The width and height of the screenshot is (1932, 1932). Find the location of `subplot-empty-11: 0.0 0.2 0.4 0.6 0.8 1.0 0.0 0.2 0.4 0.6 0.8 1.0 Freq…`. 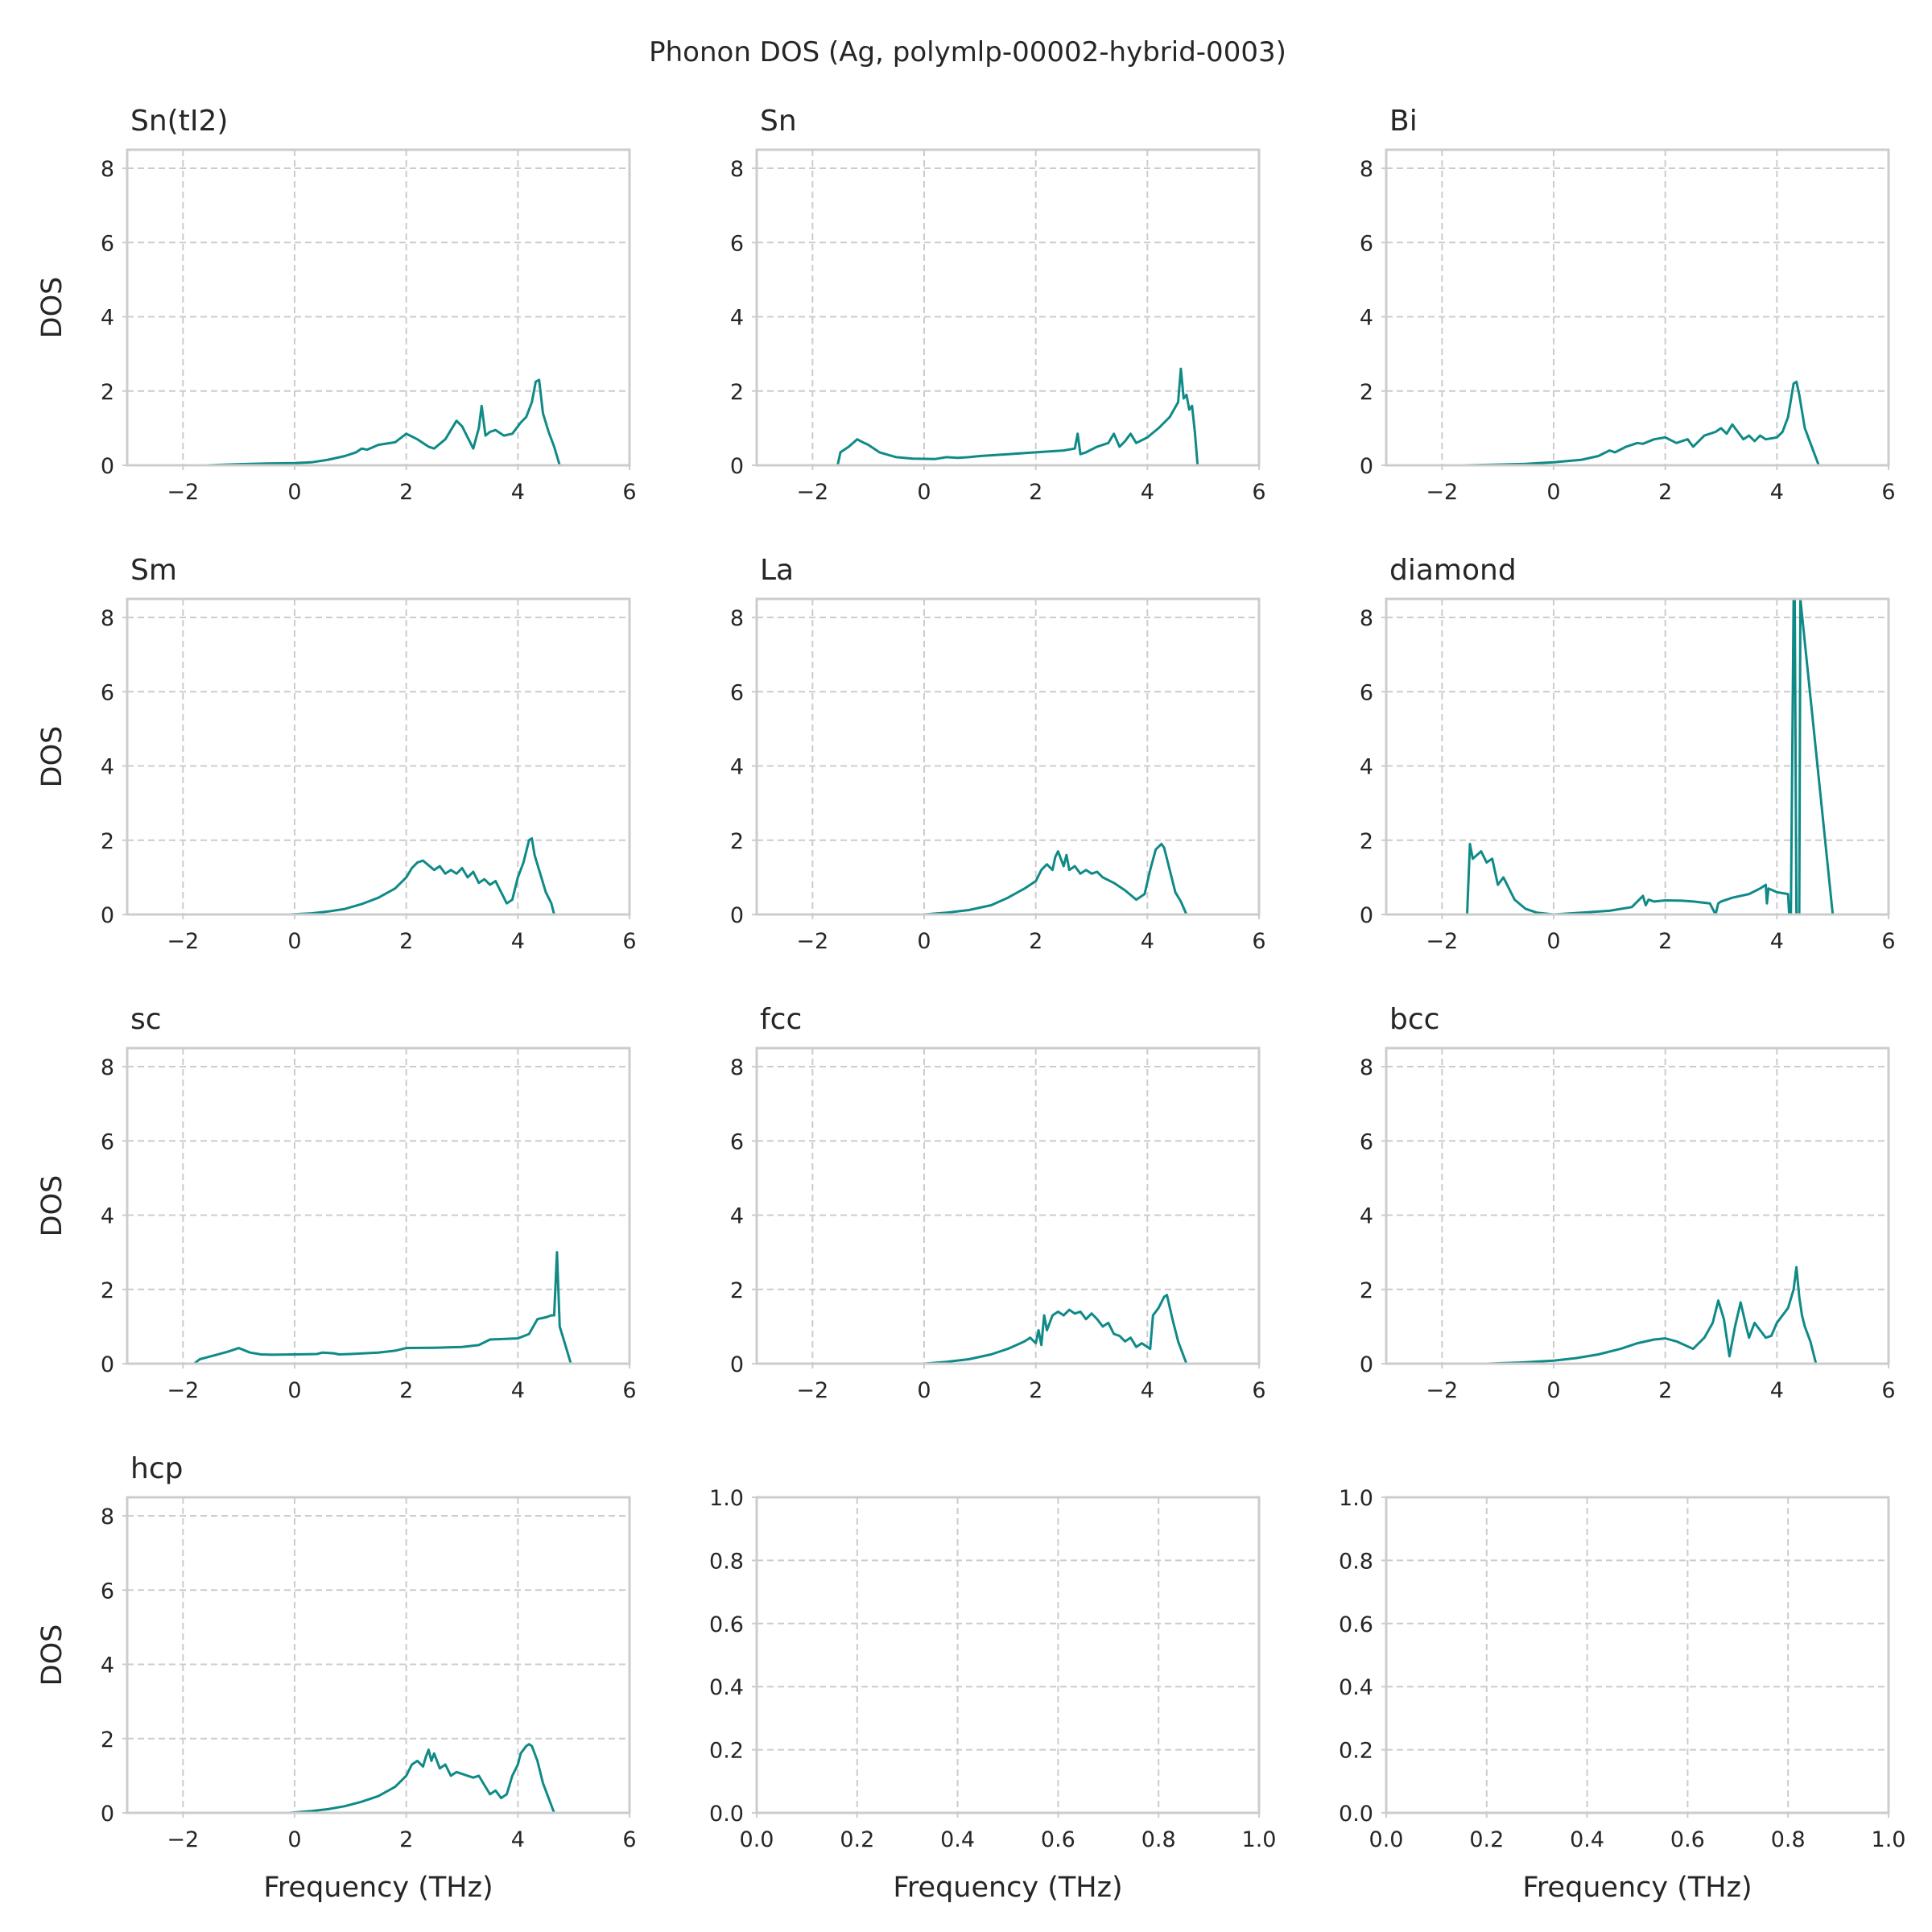

subplot-empty-11: 0.0 0.2 0.4 0.6 0.8 1.0 0.0 0.2 0.4 0.6 0.8 1.0 Freq… is located at coordinates (1622, 1695).